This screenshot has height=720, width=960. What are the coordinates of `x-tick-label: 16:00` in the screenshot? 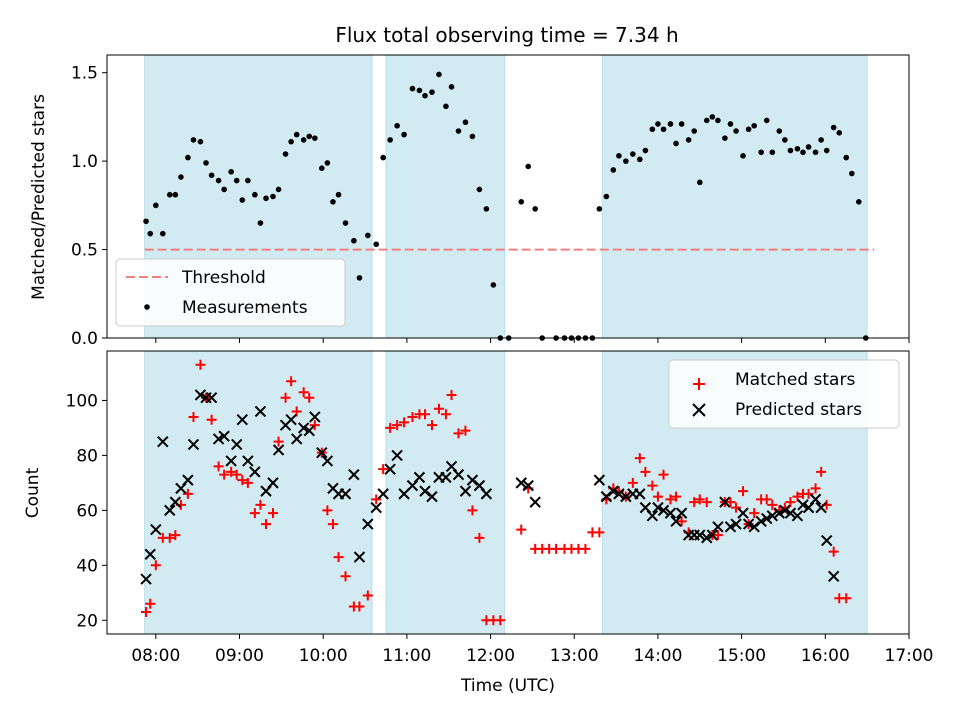 It's located at (825, 656).